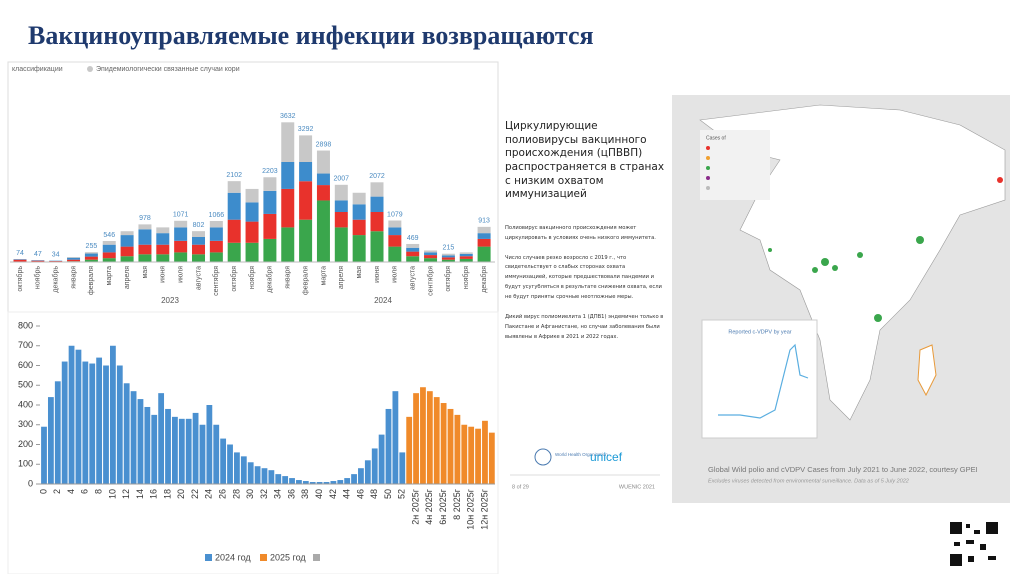 This screenshot has width=1024, height=574. Describe the element at coordinates (763, 381) in the screenshot. I see `inset-line` at that location.